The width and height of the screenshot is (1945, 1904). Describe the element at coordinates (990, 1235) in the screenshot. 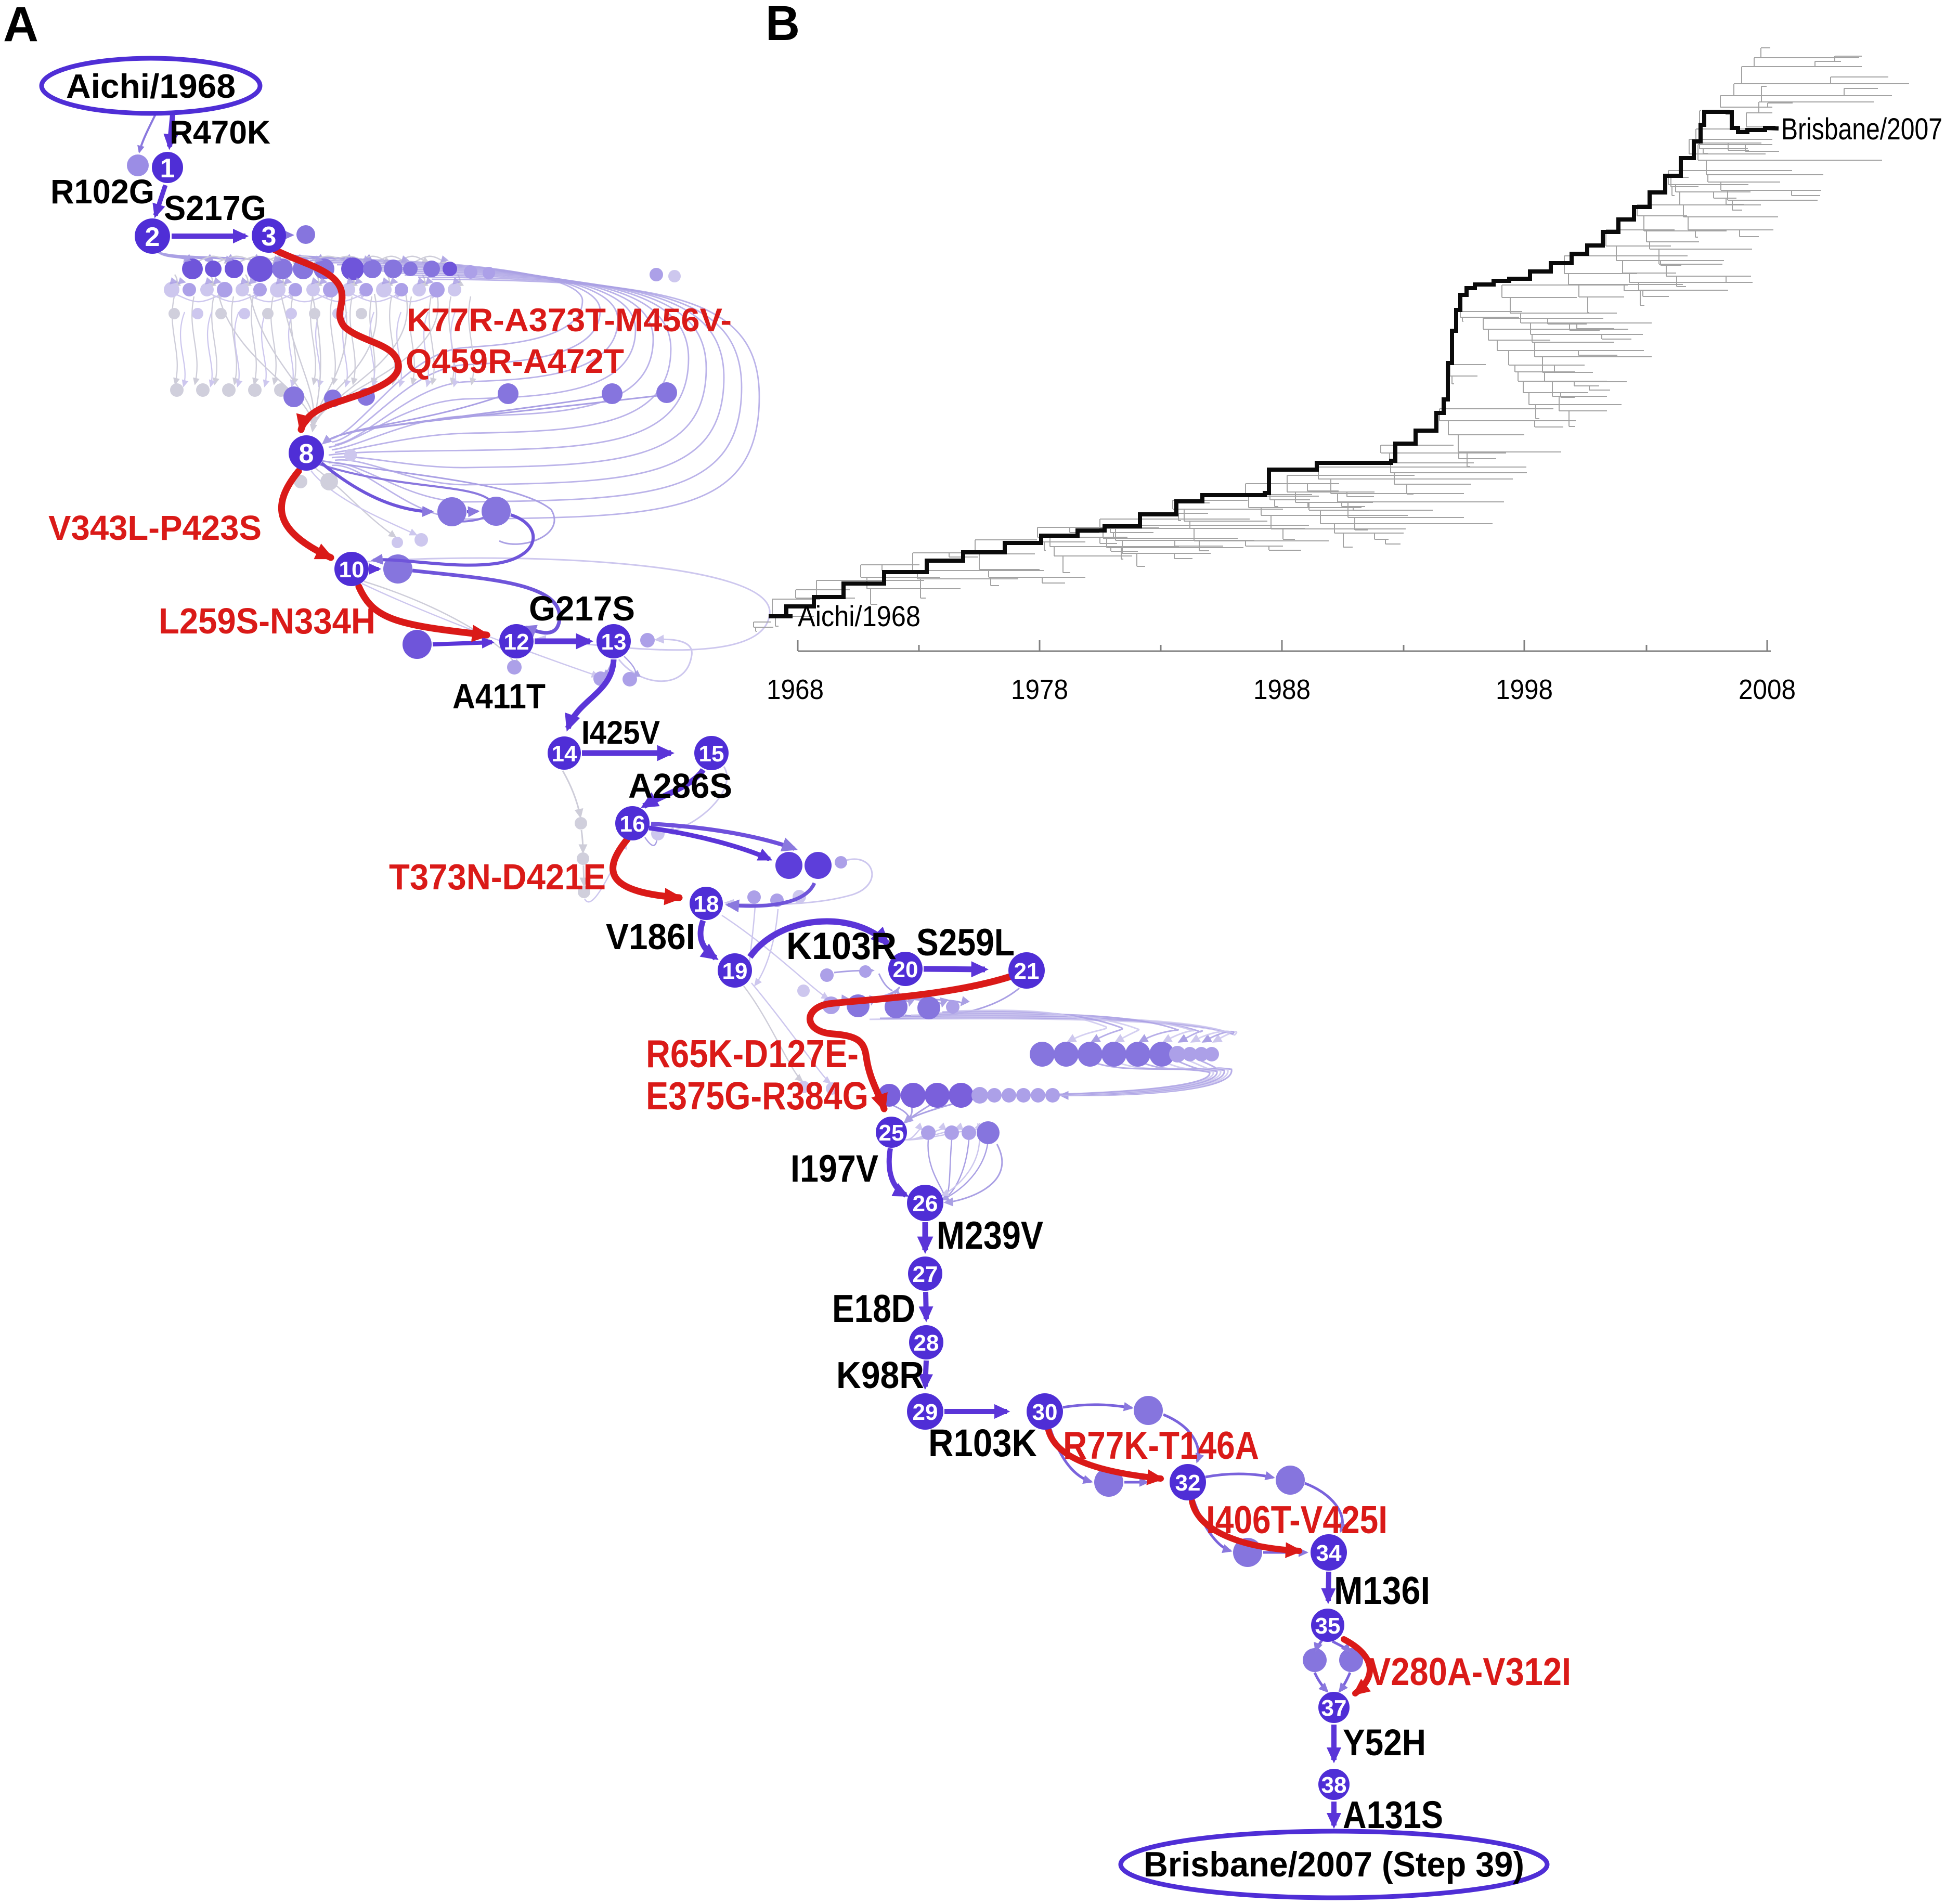

I see `svg-text: M239V` at that location.